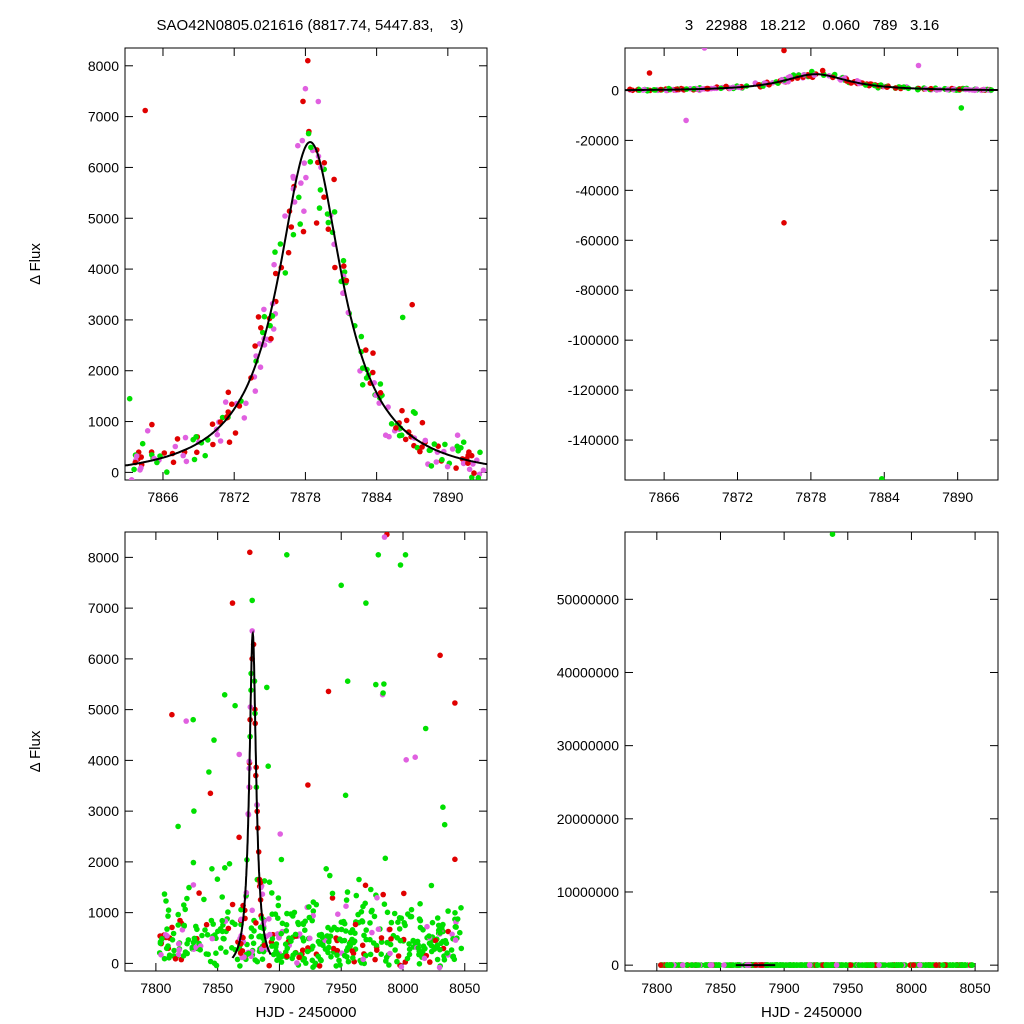  What do you see at coordinates (217, 988) in the screenshot?
I see `x-tick-label: 7850` at bounding box center [217, 988].